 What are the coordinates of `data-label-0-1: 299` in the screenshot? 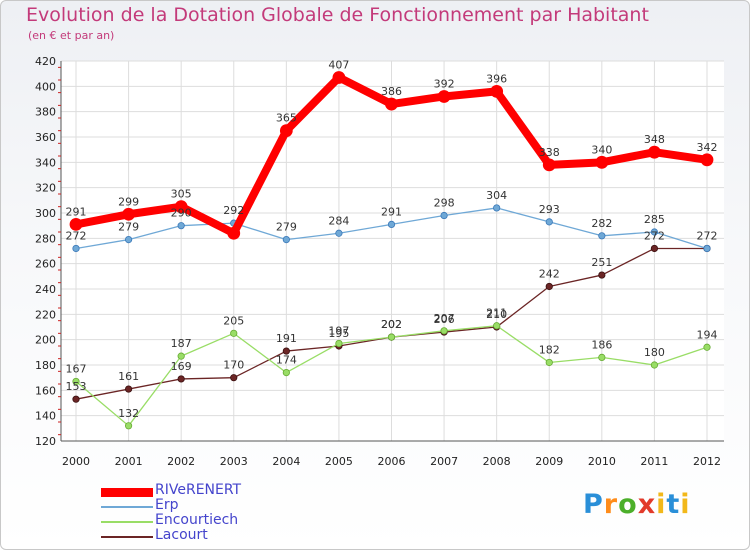 It's located at (128, 201).